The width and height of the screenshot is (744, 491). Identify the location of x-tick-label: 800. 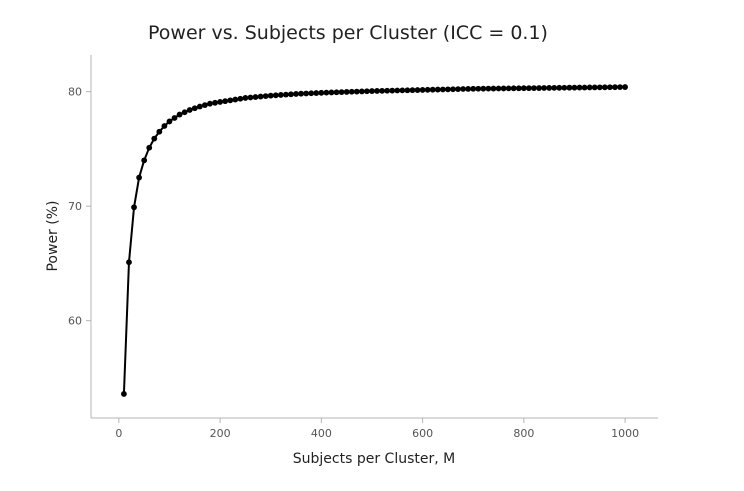
(523, 433).